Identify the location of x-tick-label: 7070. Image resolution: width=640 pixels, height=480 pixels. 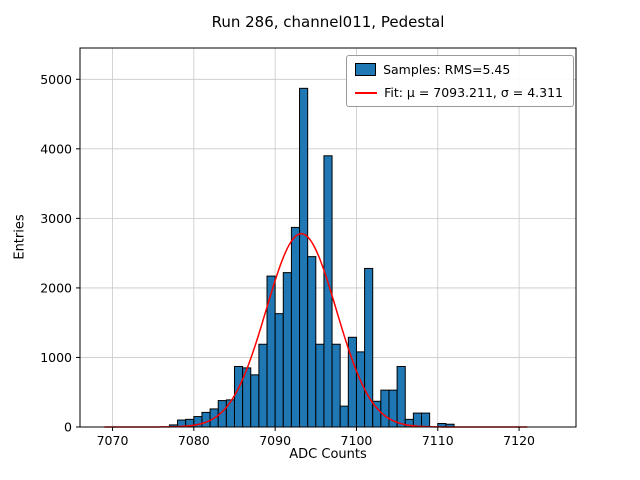
(113, 440).